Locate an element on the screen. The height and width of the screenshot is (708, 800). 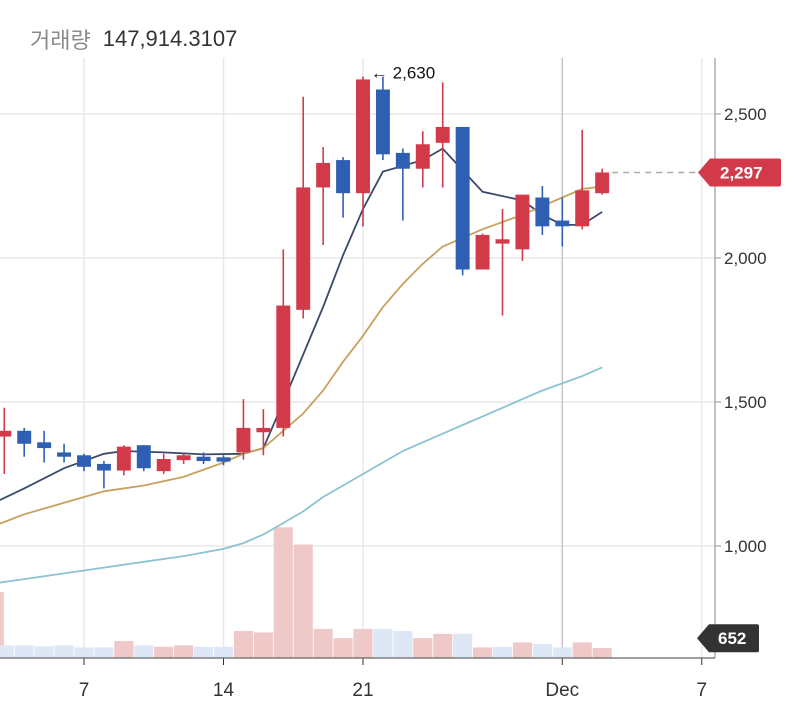
volume-marker-badge is located at coordinates (728, 638).